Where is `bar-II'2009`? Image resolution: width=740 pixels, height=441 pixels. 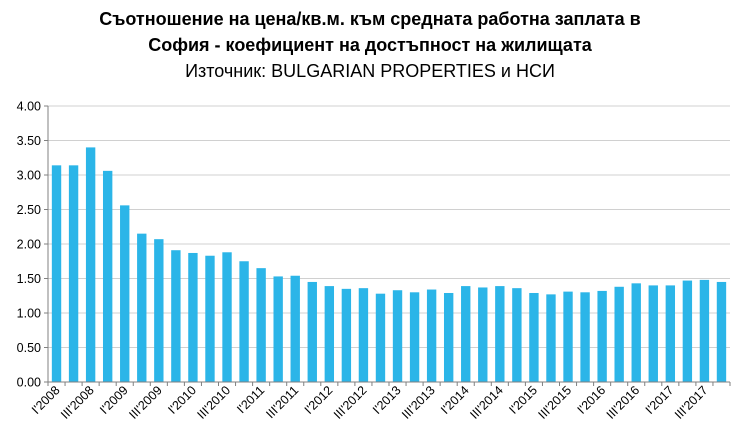
bar-II'2009 is located at coordinates (142, 307).